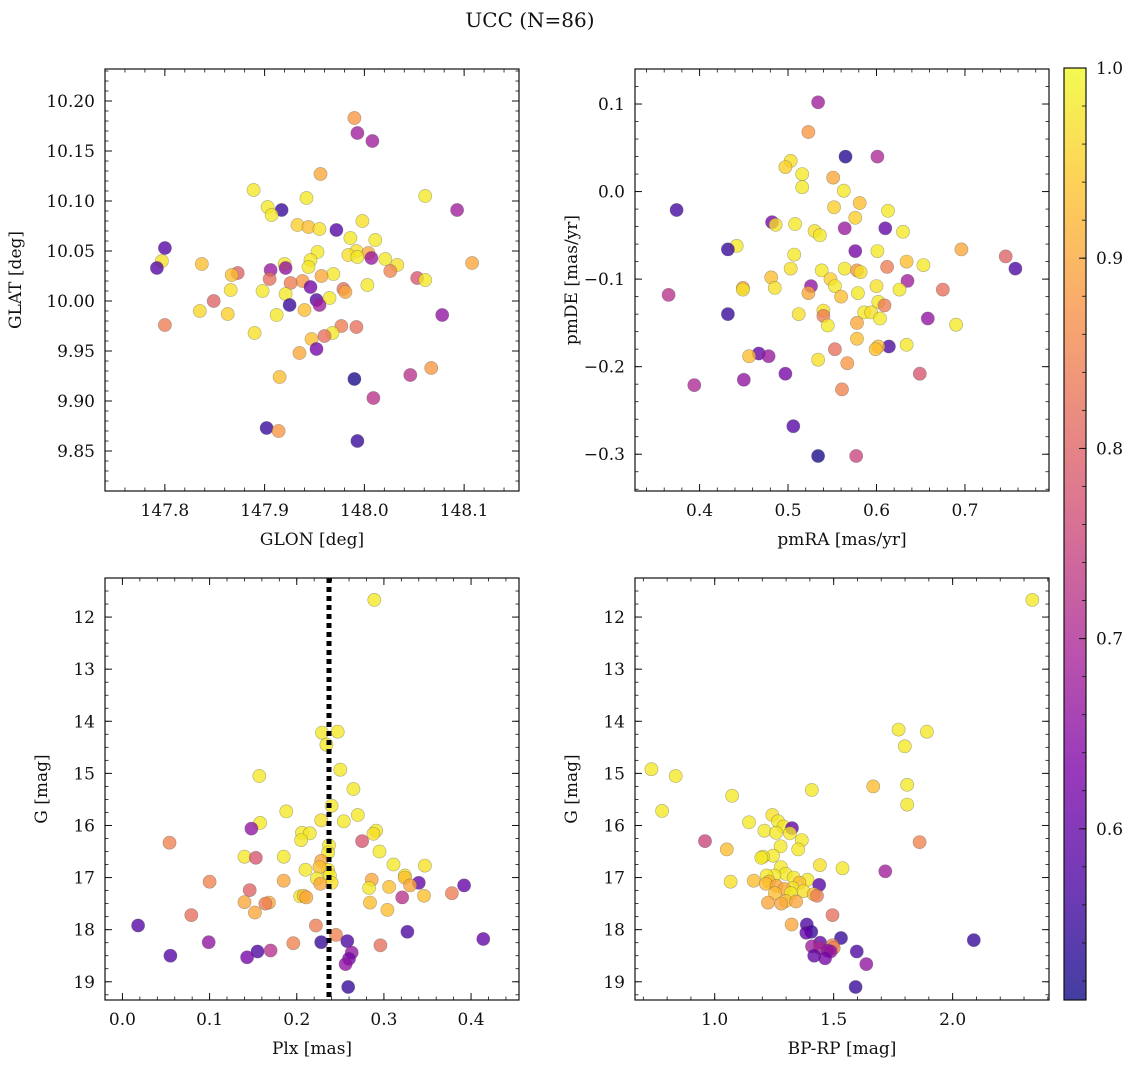 The width and height of the screenshot is (1136, 1068). Describe the element at coordinates (264, 511) in the screenshot. I see `x-tick-label: 147.9` at that location.